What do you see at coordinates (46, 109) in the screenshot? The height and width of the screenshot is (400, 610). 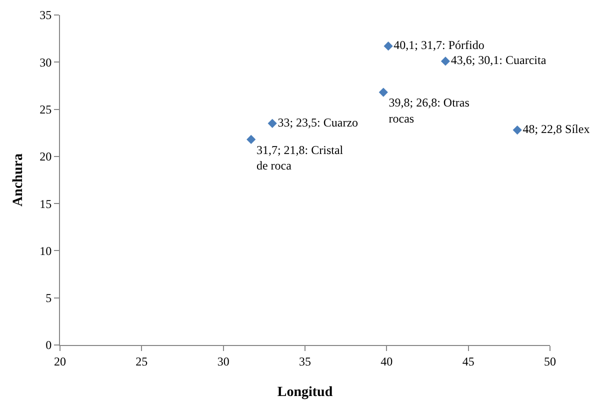 I see `y-tick-label: 25` at bounding box center [46, 109].